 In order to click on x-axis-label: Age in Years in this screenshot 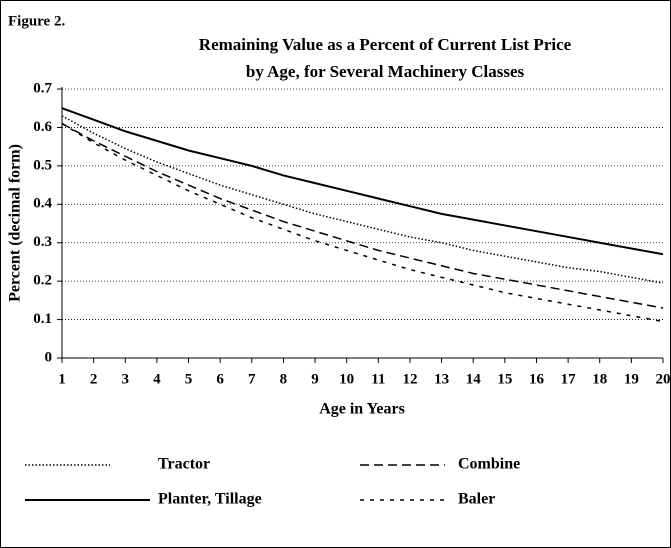, I will do `click(362, 409)`.